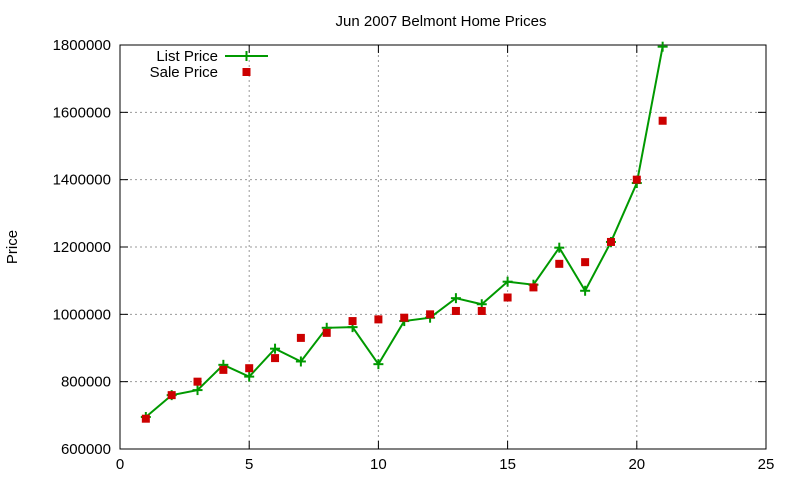 The height and width of the screenshot is (485, 800). What do you see at coordinates (86, 449) in the screenshot?
I see `y-tick-label: 600000` at bounding box center [86, 449].